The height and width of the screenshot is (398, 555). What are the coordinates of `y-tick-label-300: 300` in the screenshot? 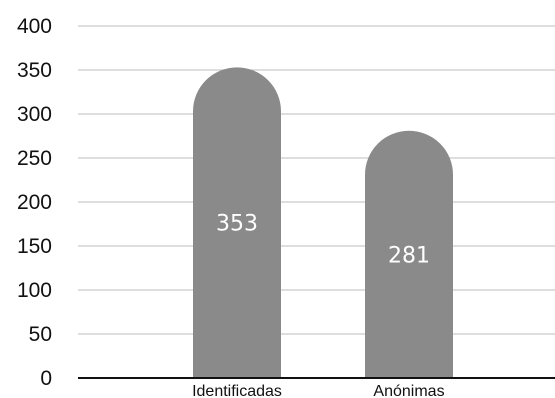 It's located at (34, 114).